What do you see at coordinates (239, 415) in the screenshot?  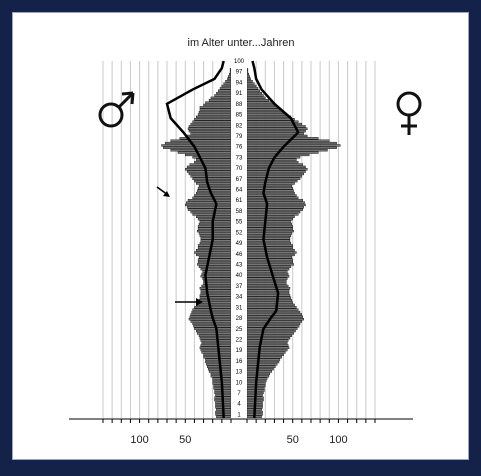 I see `age-label: 1` at bounding box center [239, 415].